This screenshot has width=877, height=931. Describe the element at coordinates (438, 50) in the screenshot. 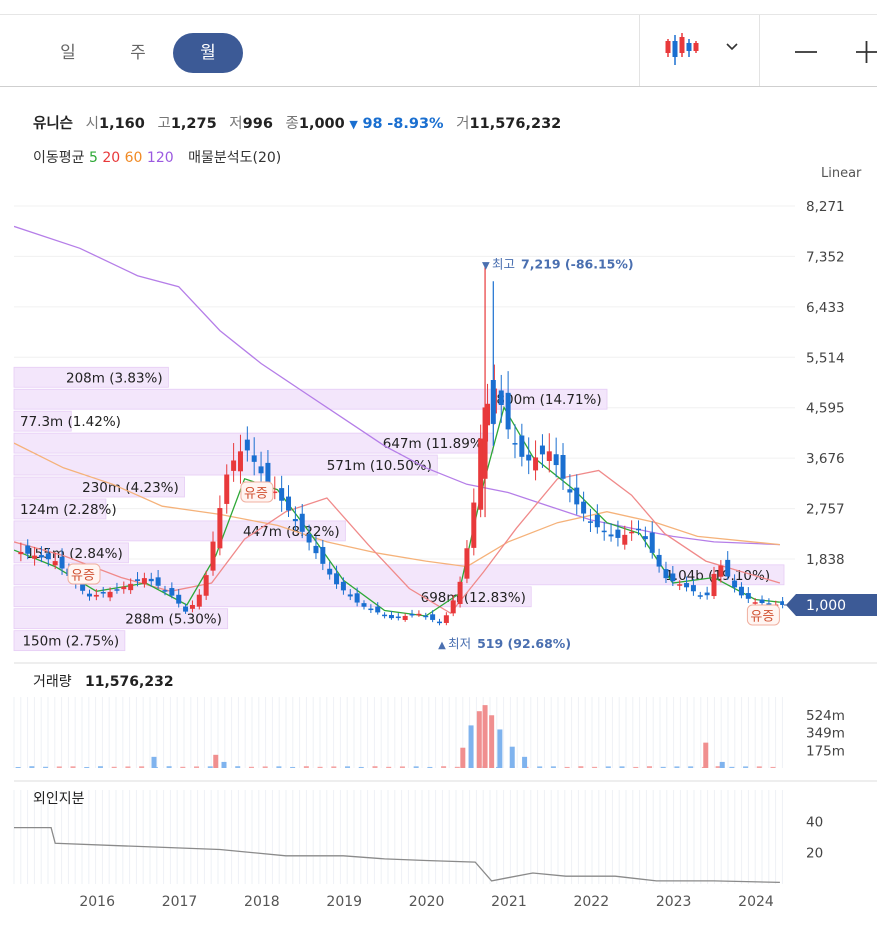

I see `chart-toolbar: 일 주 월` at that location.